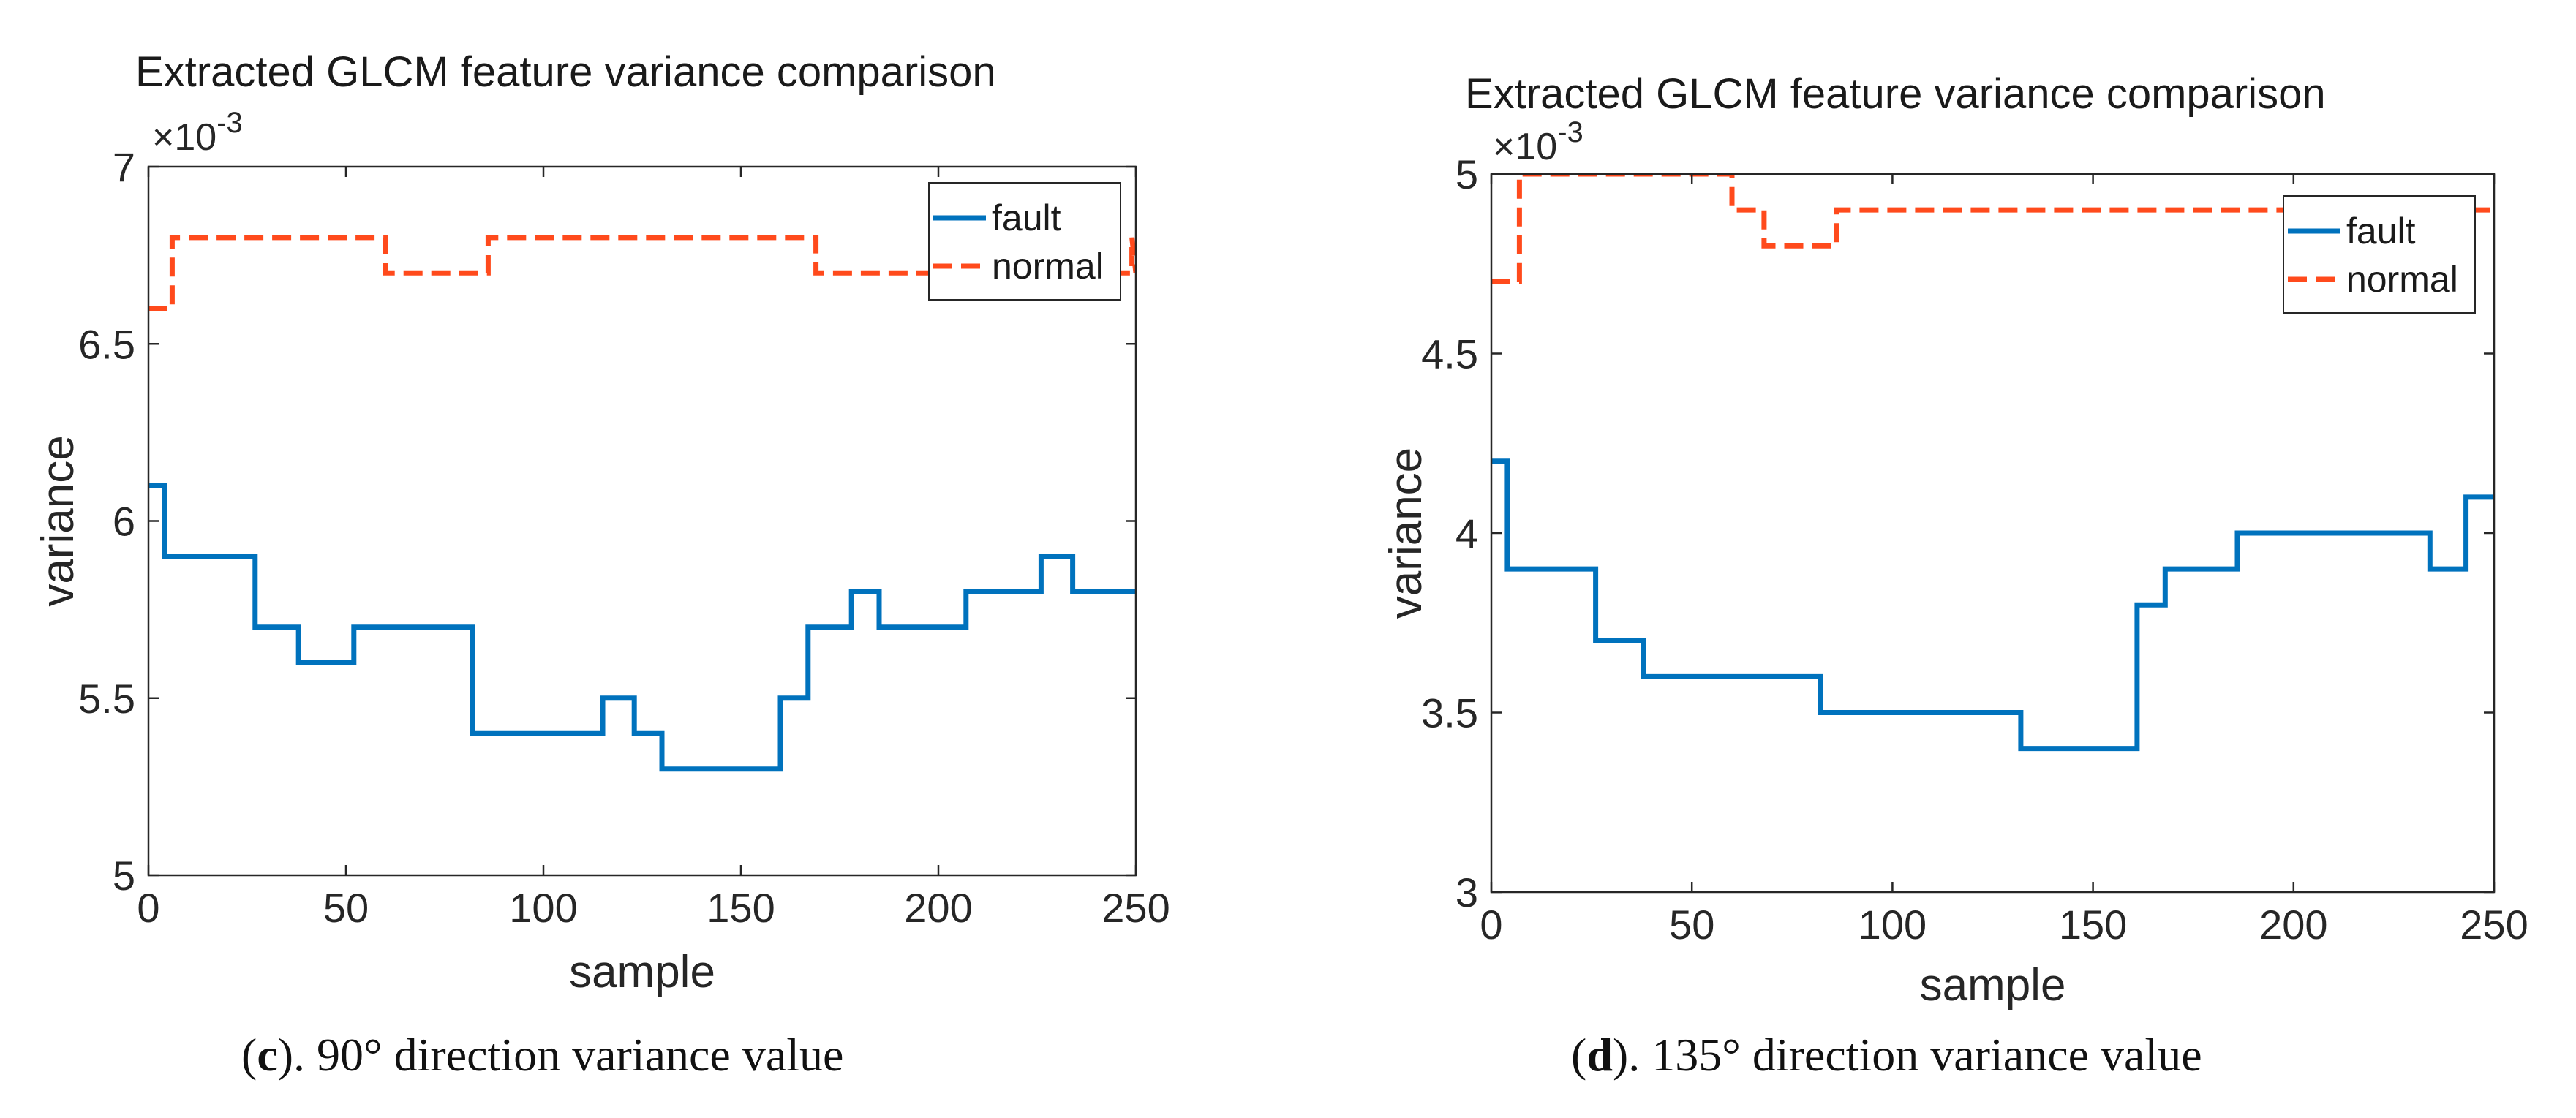 The width and height of the screenshot is (2576, 1118). I want to click on caption-text: . 90° direction variance value, so click(568, 1055).